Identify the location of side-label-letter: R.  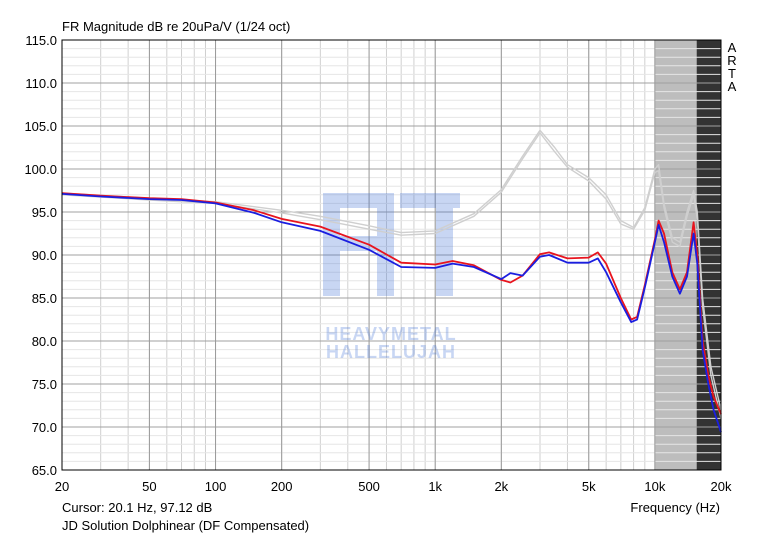
(732, 60).